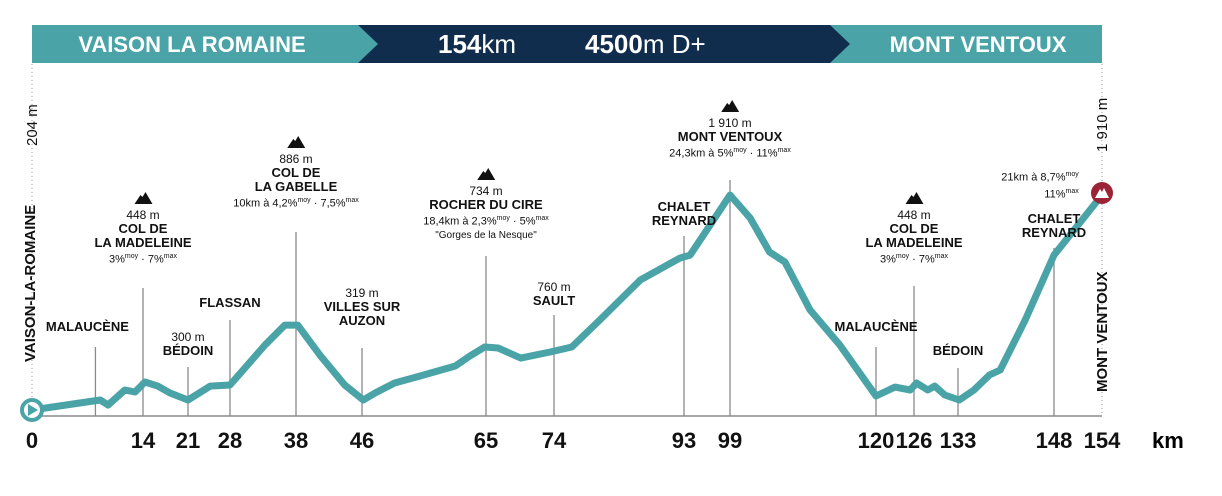 This screenshot has width=1222, height=496. What do you see at coordinates (978, 44) in the screenshot?
I see `header-finish-name: MONT VENTOUX` at bounding box center [978, 44].